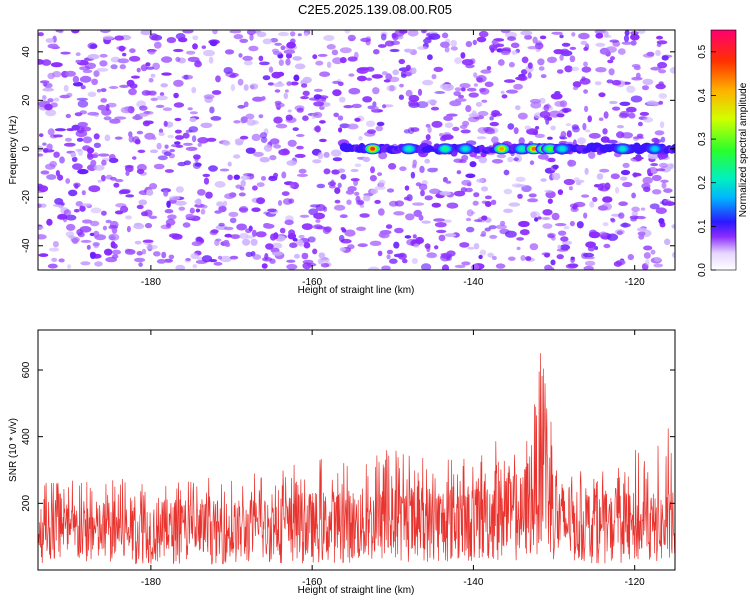 The image size is (750, 600). Describe the element at coordinates (635, 582) in the screenshot. I see `x-tick-label: -120` at that location.